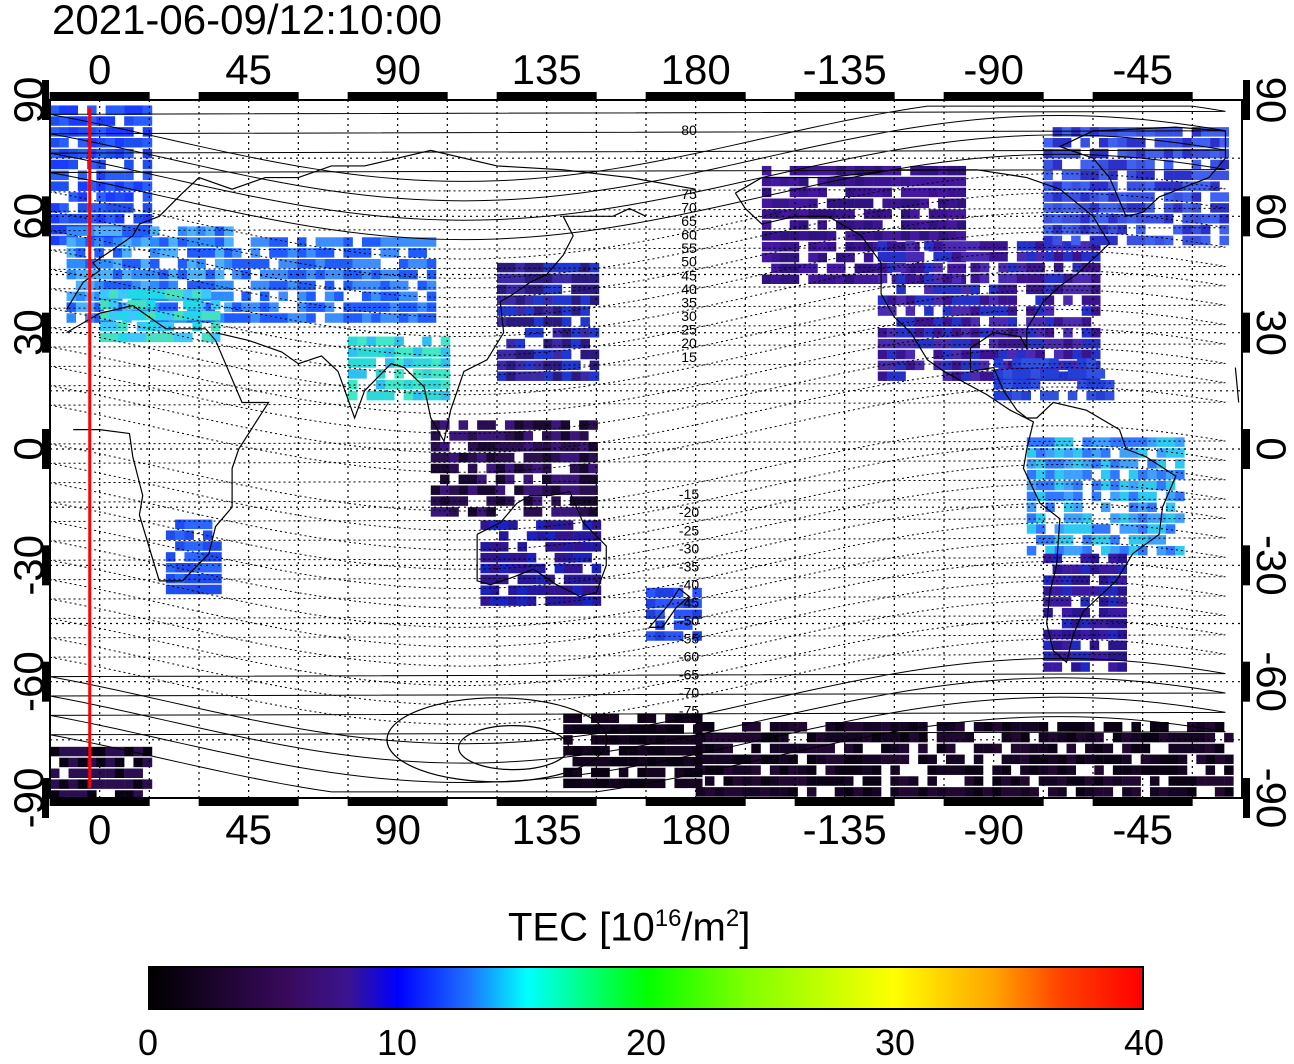  What do you see at coordinates (638, 143) in the screenshot?
I see `mlat-contour` at bounding box center [638, 143].